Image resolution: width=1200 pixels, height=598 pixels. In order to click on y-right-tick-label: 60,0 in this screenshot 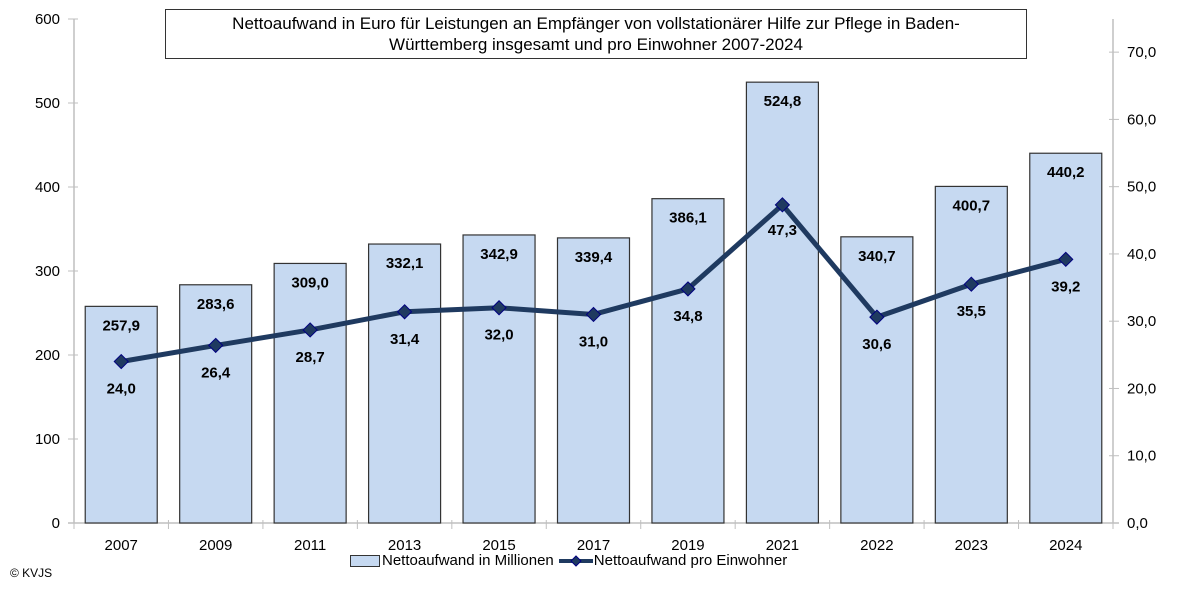, I will do `click(1141, 119)`.